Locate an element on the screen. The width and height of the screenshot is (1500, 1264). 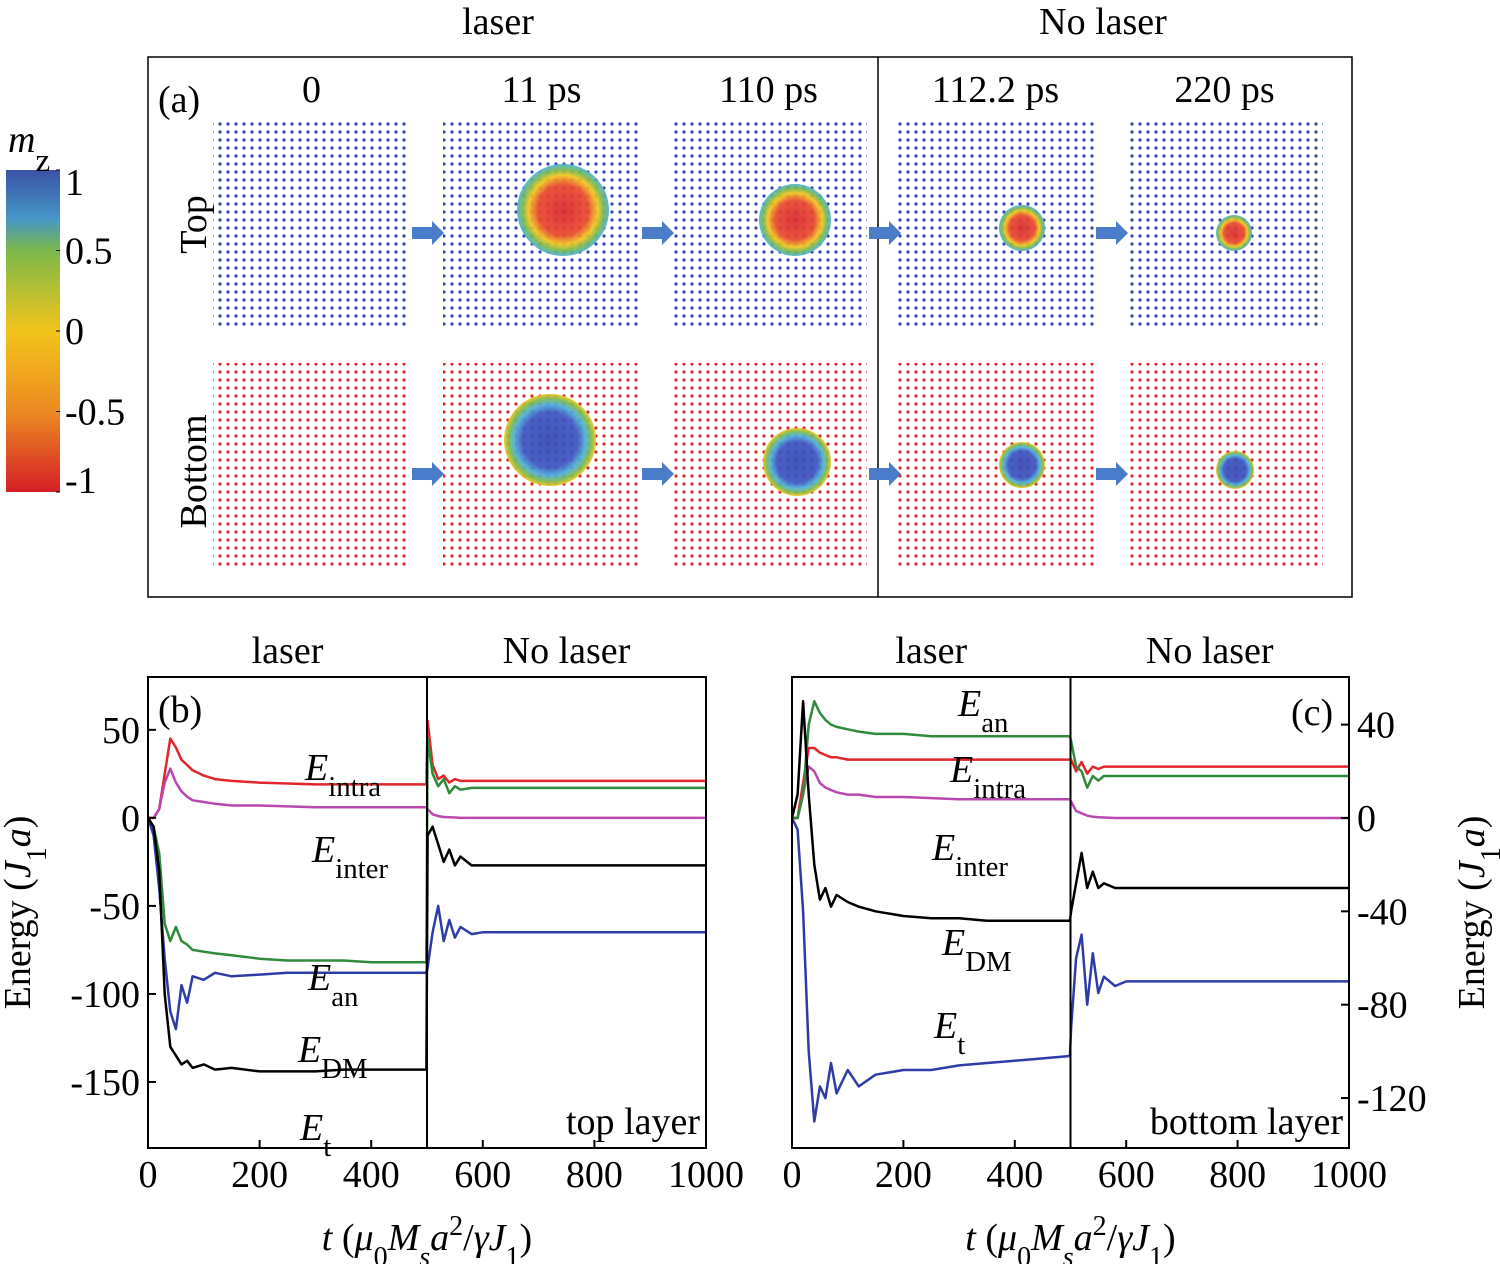
frame-title: 110 ps is located at coordinates (768, 90).